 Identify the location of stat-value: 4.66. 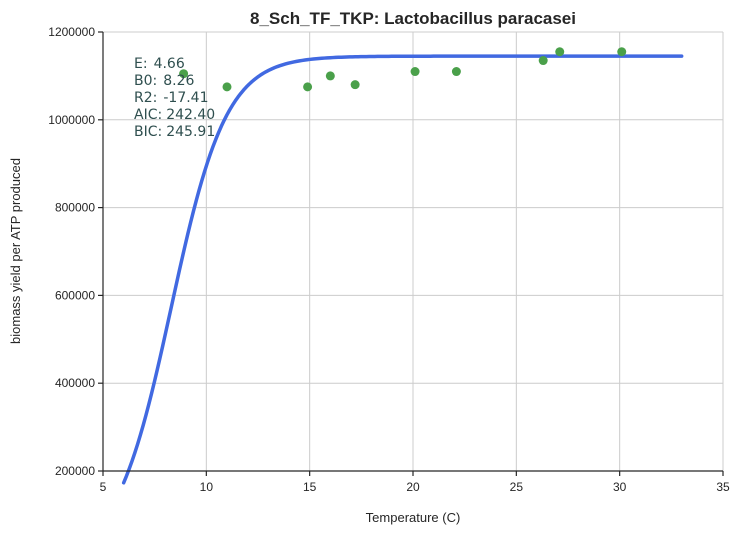
(169, 64).